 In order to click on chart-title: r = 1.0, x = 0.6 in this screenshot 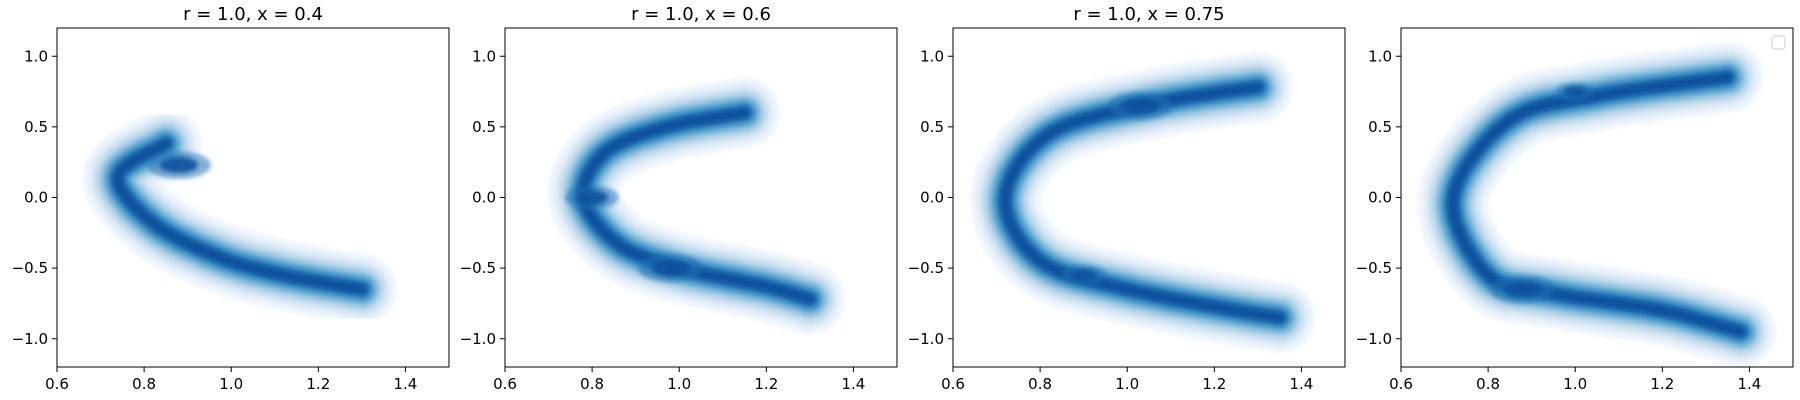, I will do `click(701, 14)`.